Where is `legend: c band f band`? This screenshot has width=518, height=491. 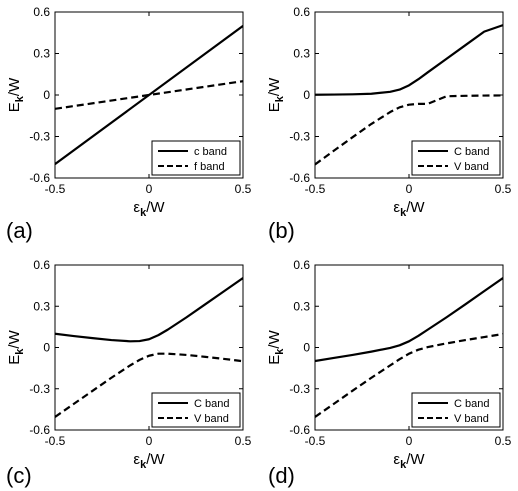
legend: c band f band is located at coordinates (196, 158).